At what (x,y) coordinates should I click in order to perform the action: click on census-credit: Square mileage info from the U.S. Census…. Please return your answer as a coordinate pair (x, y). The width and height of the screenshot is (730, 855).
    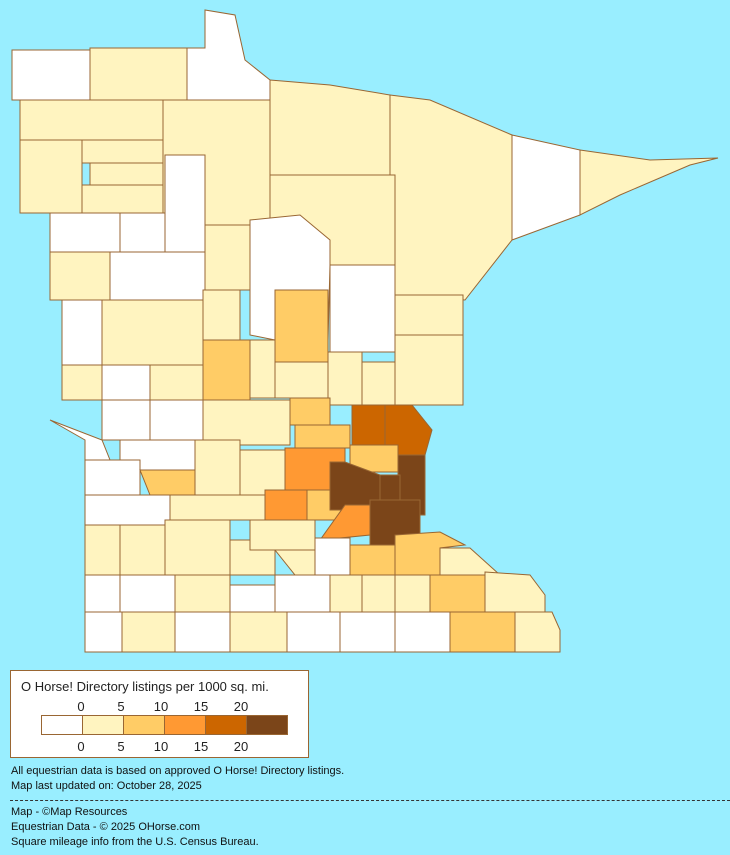
    Looking at the image, I should click on (135, 842).